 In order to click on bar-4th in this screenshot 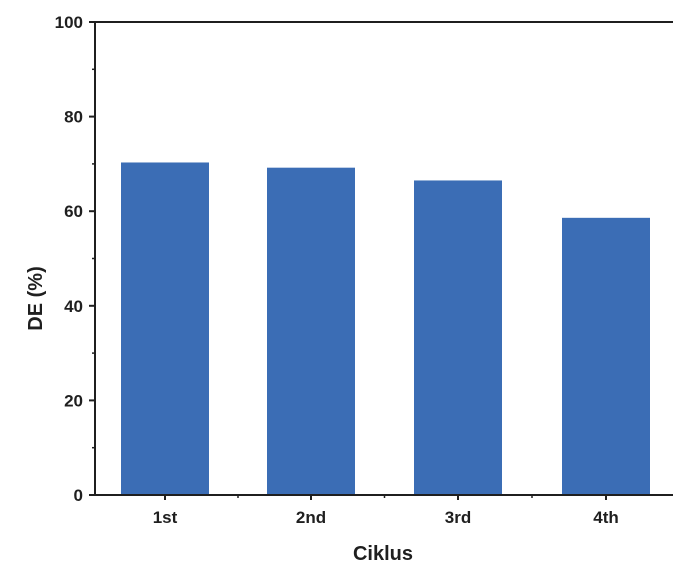, I will do `click(606, 356)`.